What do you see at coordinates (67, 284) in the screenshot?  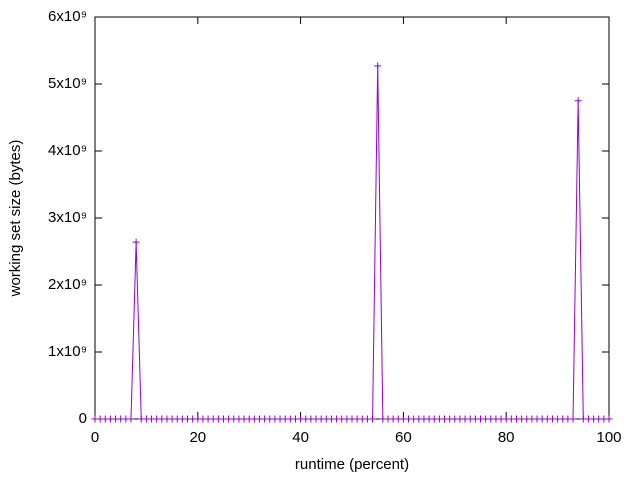 I see `y-tick-label: 2x10⁹` at bounding box center [67, 284].